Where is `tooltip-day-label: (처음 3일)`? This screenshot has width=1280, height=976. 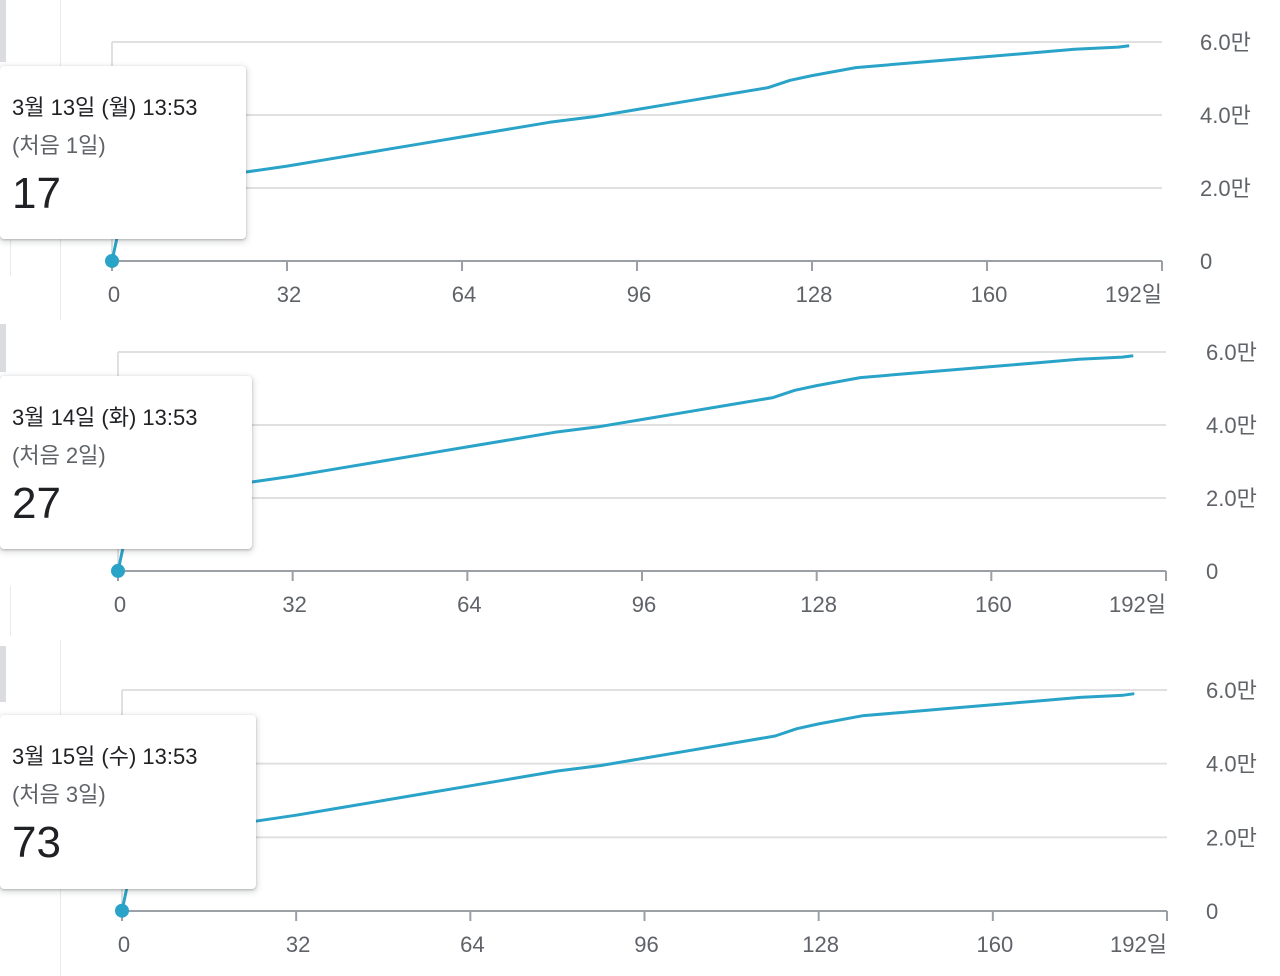
tooltip-day-label: (처음 3일) is located at coordinates (59, 794).